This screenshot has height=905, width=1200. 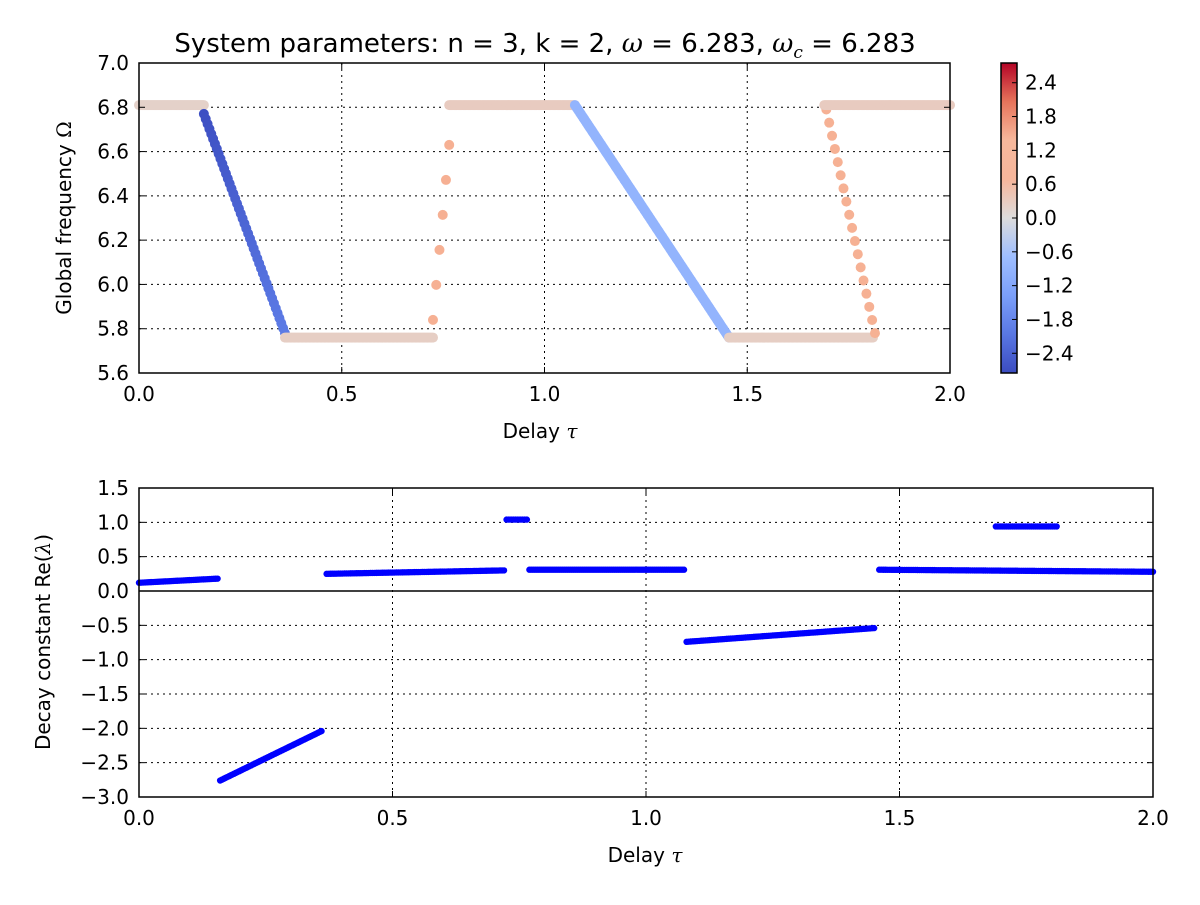 What do you see at coordinates (1056, 526) in the screenshot?
I see `bottom-point-s7` at bounding box center [1056, 526].